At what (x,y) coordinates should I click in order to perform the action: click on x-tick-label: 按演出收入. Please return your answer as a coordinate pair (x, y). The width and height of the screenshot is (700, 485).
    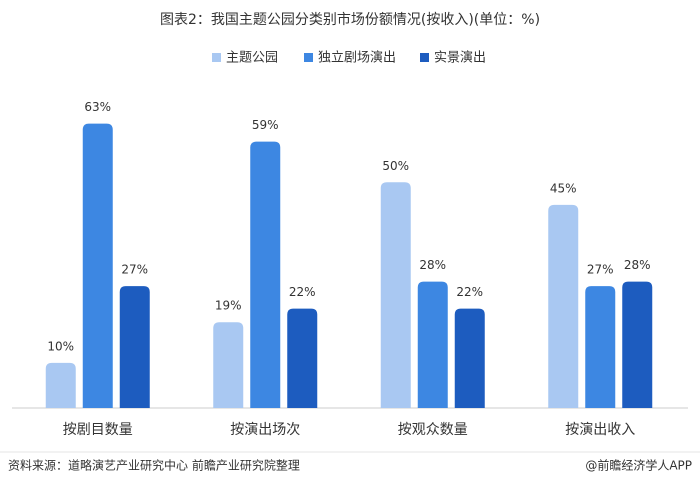
    Looking at the image, I should click on (600, 430).